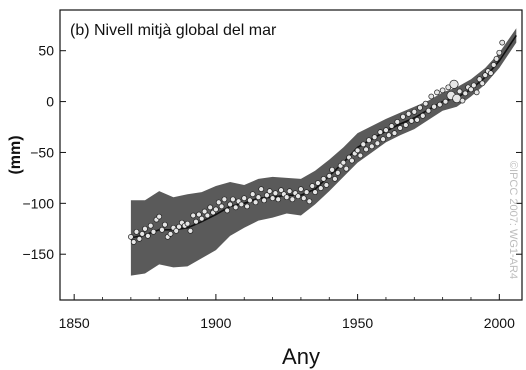 Image resolution: width=526 pixels, height=370 pixels. What do you see at coordinates (38, 254) in the screenshot?
I see `y-tick-label: −150` at bounding box center [38, 254].